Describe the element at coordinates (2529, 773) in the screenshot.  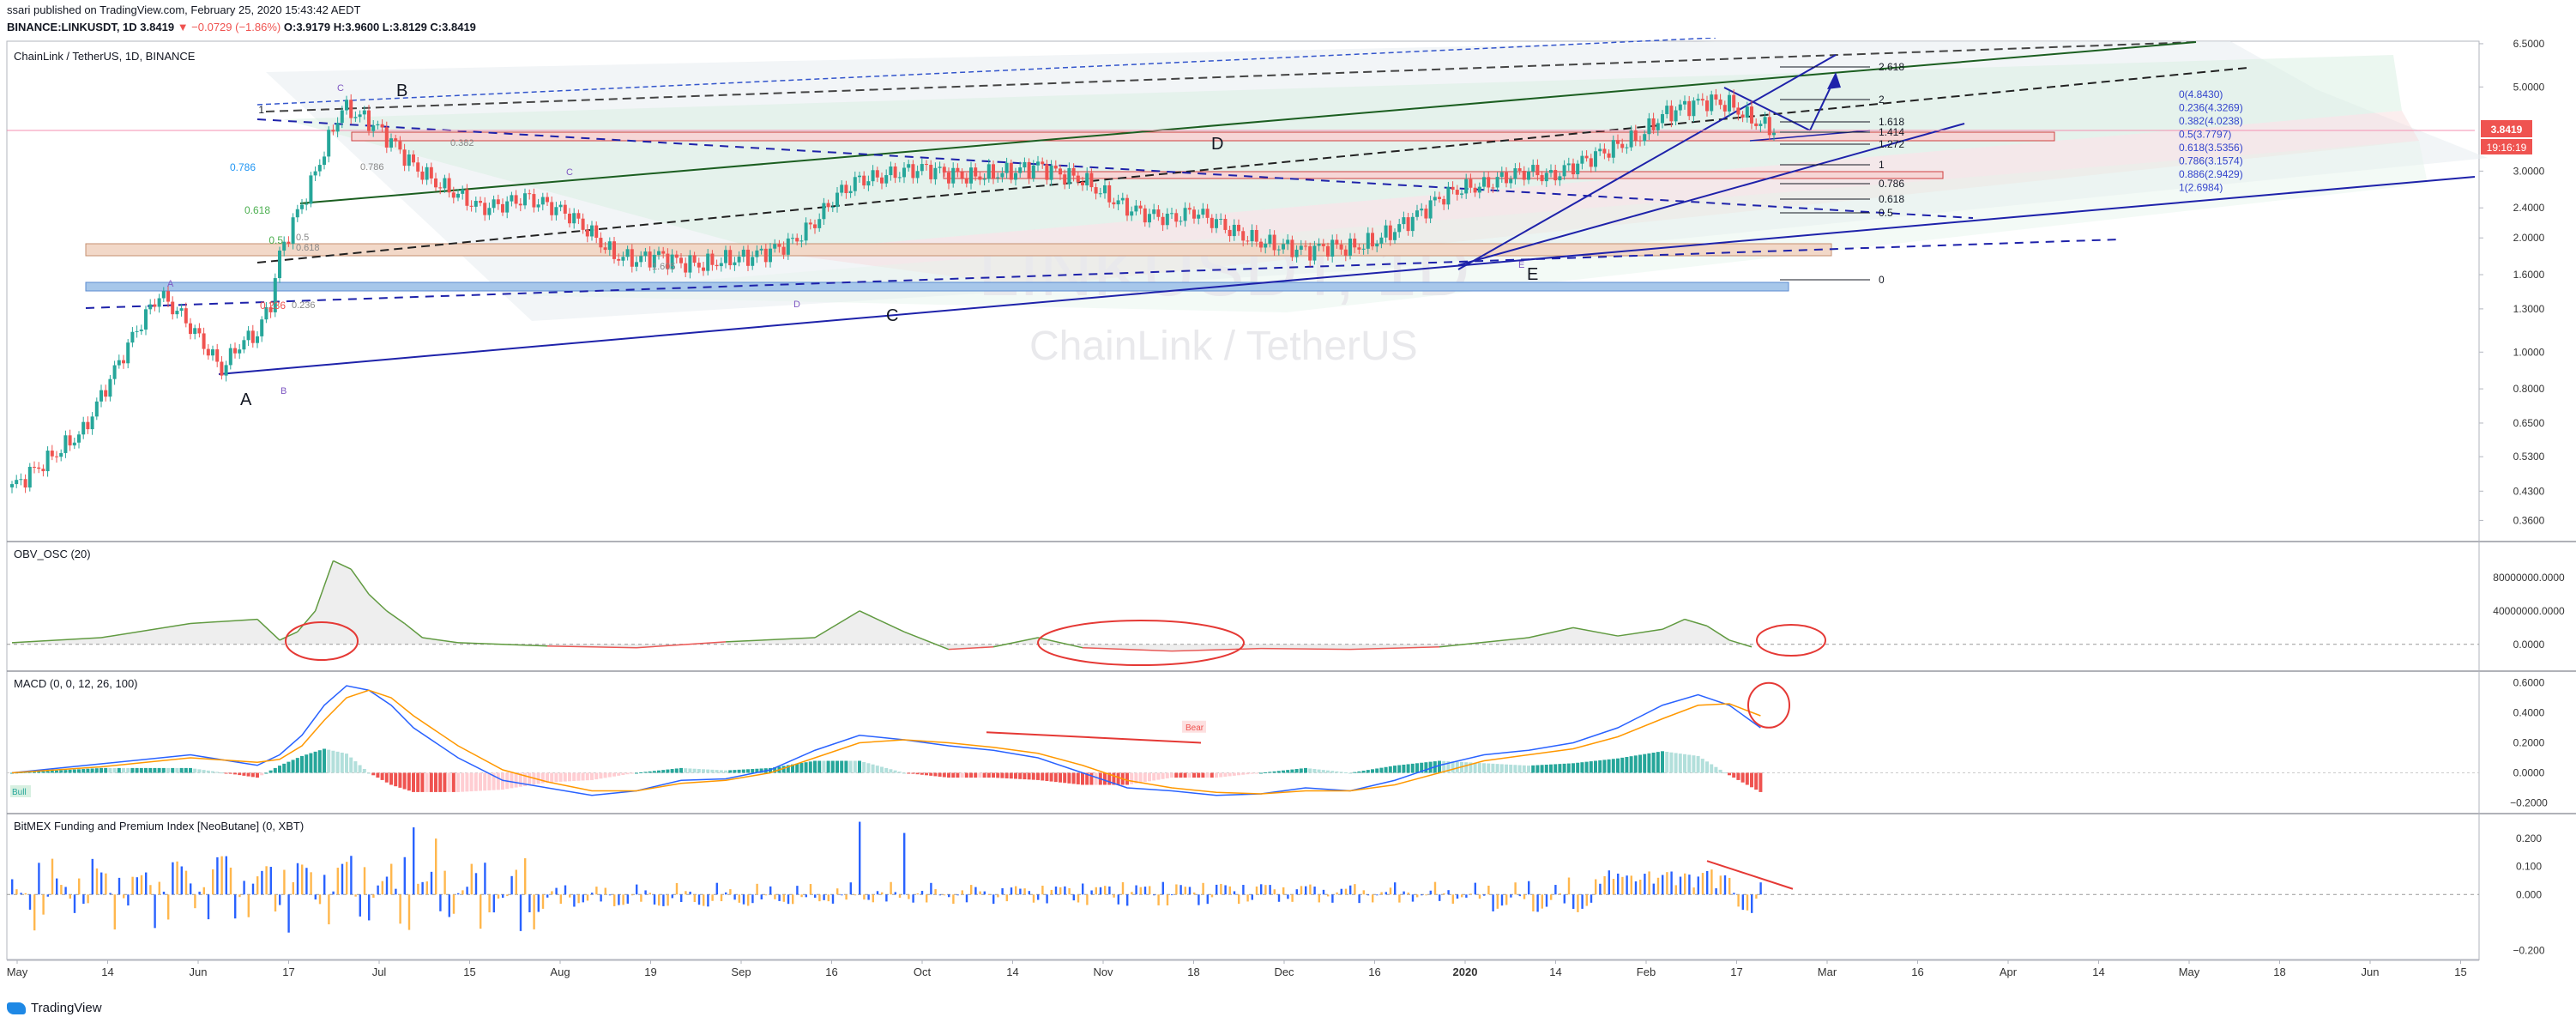
I see `macd-tick-label: 0.0000` at that location.